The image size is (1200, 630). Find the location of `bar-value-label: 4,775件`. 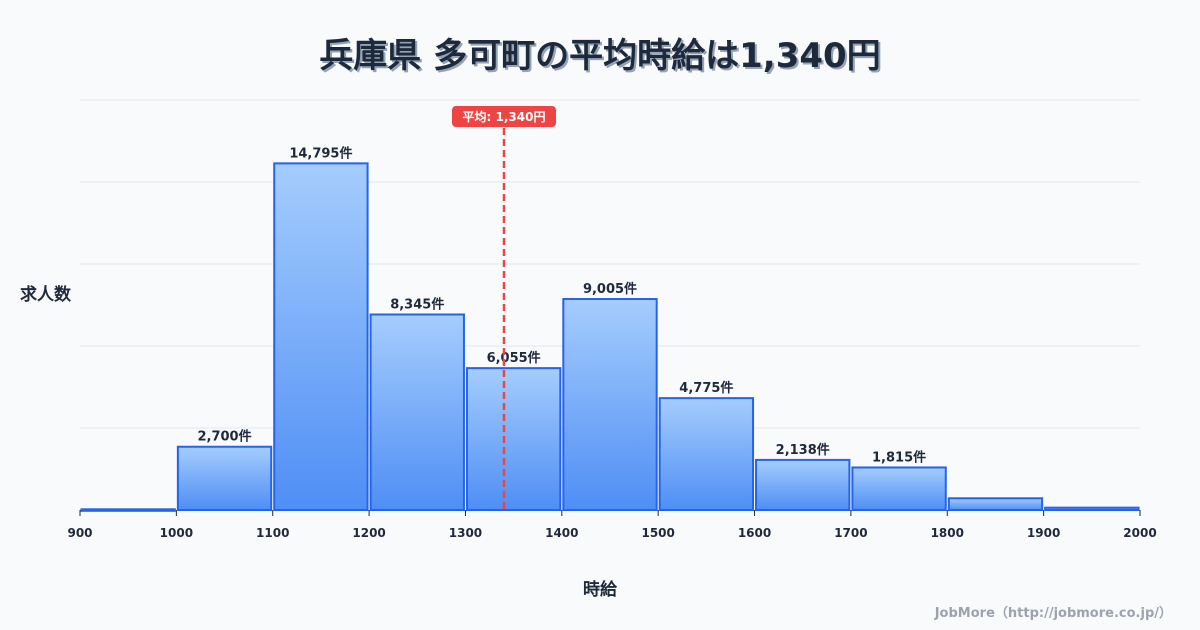

bar-value-label: 4,775件 is located at coordinates (706, 388).